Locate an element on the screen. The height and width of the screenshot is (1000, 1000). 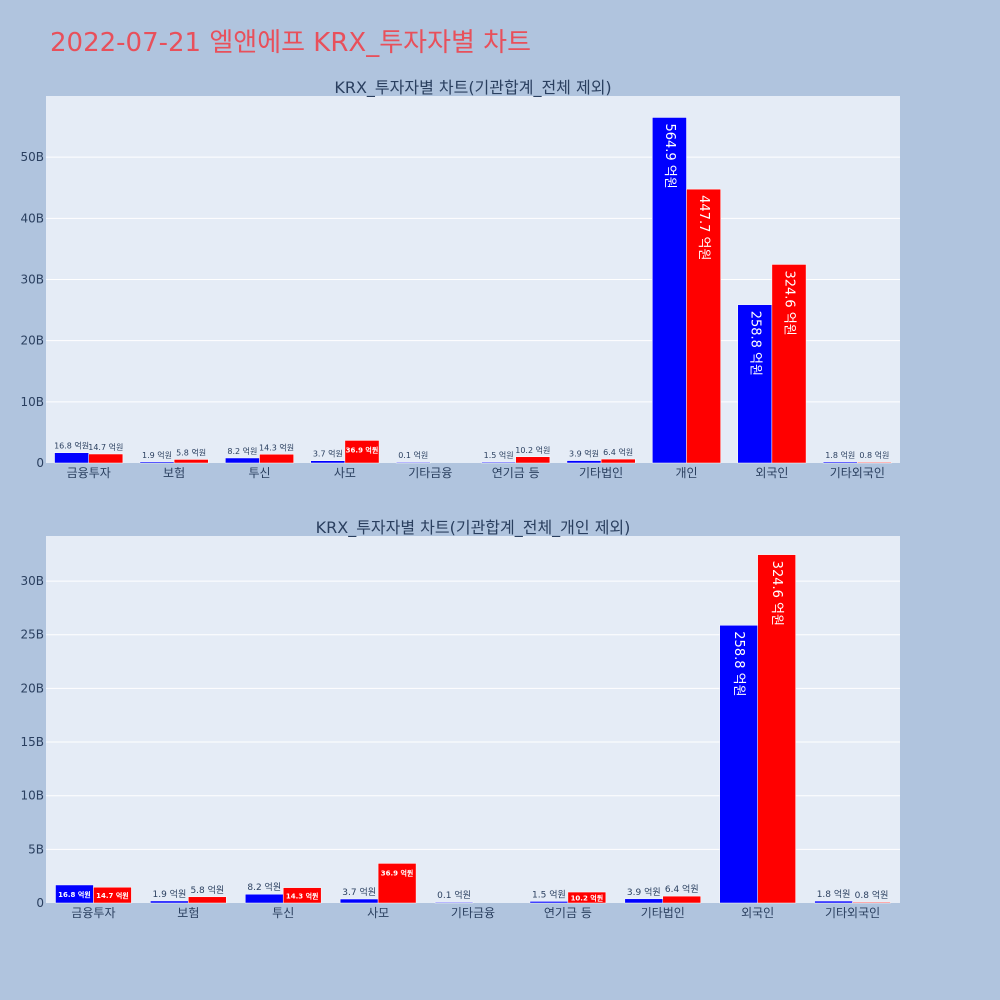
y-tick-label: 50B is located at coordinates (32, 157).